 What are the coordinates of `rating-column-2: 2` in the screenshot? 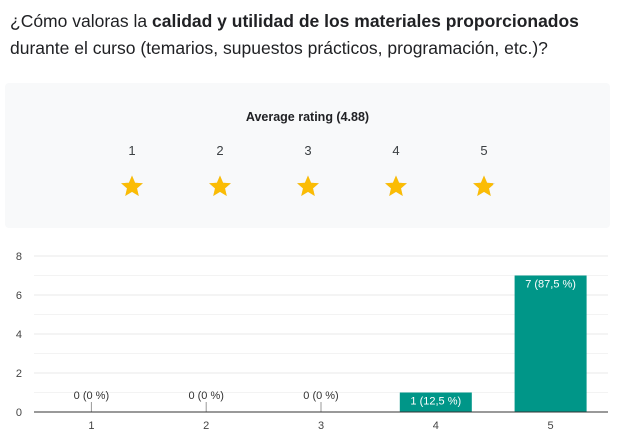 It's located at (220, 173).